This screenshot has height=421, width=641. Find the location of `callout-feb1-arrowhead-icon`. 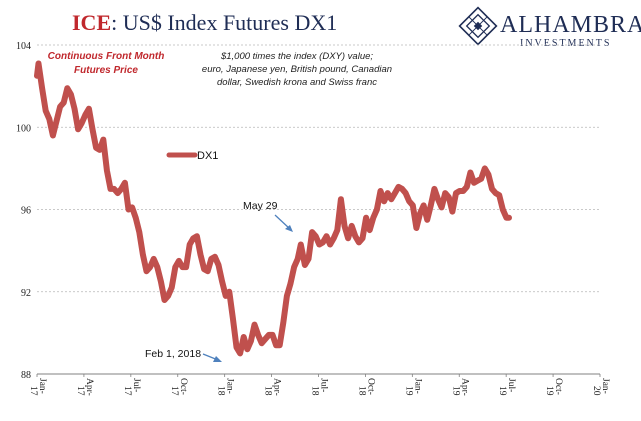

callout-feb1-arrowhead-icon is located at coordinates (217, 359).